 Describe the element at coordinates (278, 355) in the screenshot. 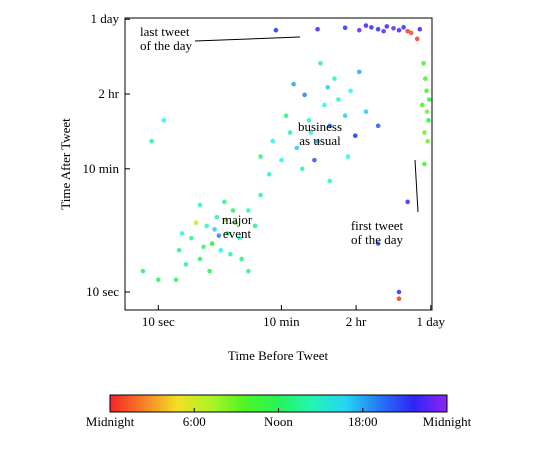

I see `x-axis-label: Time Before Tweet` at that location.